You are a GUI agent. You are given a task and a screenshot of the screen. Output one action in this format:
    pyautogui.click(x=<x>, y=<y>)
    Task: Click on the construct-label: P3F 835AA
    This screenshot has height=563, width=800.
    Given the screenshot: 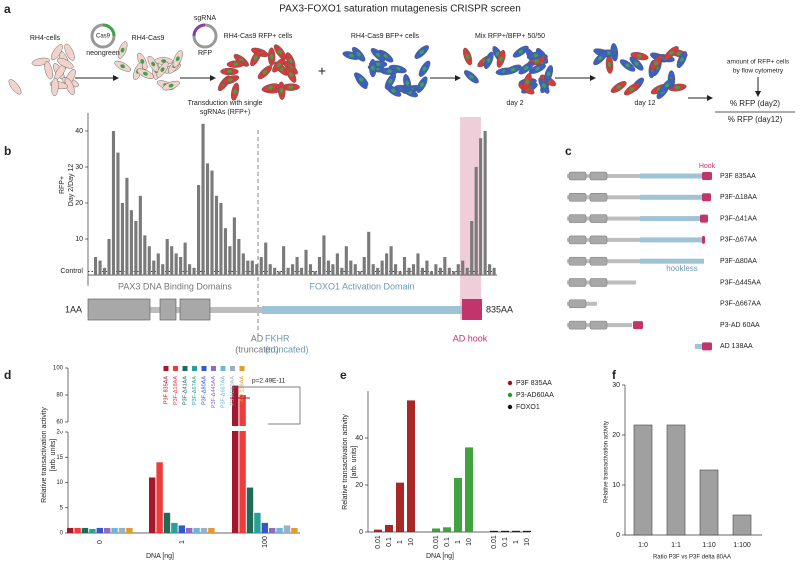 What is the action you would take?
    pyautogui.click(x=738, y=176)
    